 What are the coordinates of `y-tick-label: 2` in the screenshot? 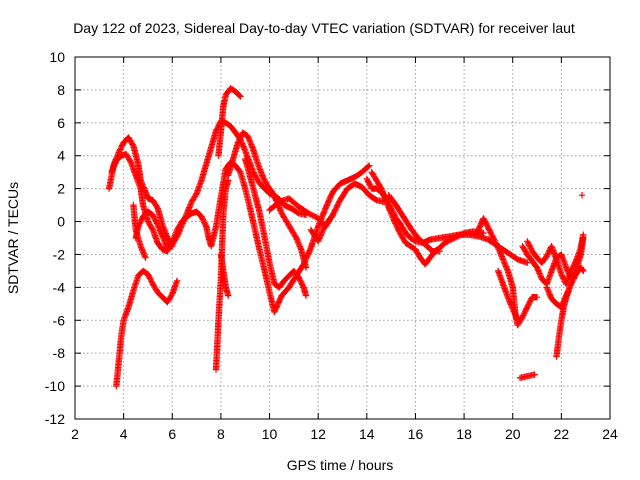 It's located at (61, 189).